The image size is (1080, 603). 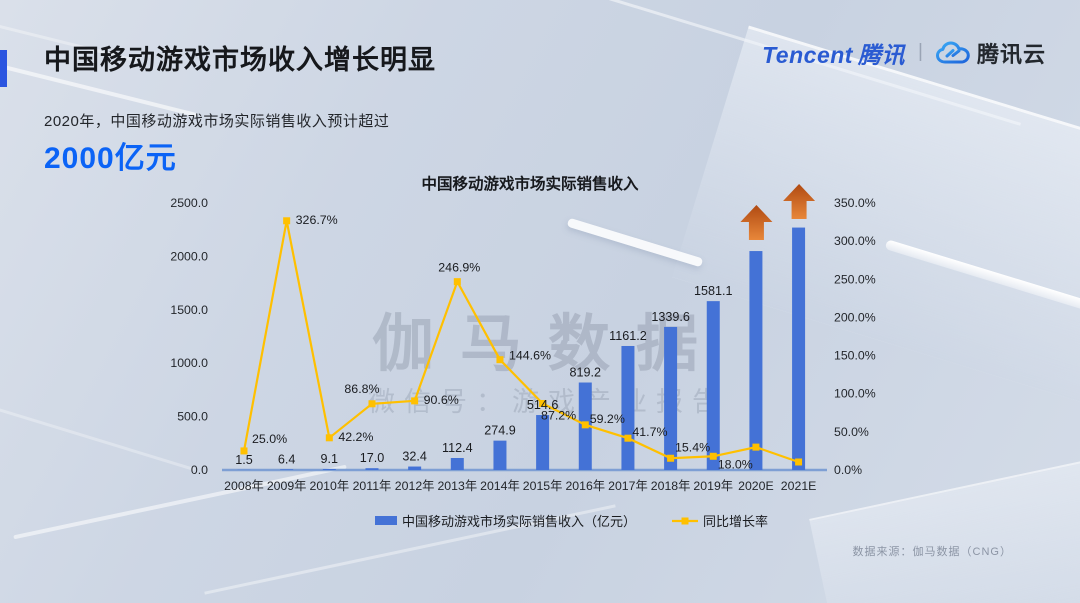 What do you see at coordinates (414, 457) in the screenshot?
I see `svg-text: 32.4` at bounding box center [414, 457].